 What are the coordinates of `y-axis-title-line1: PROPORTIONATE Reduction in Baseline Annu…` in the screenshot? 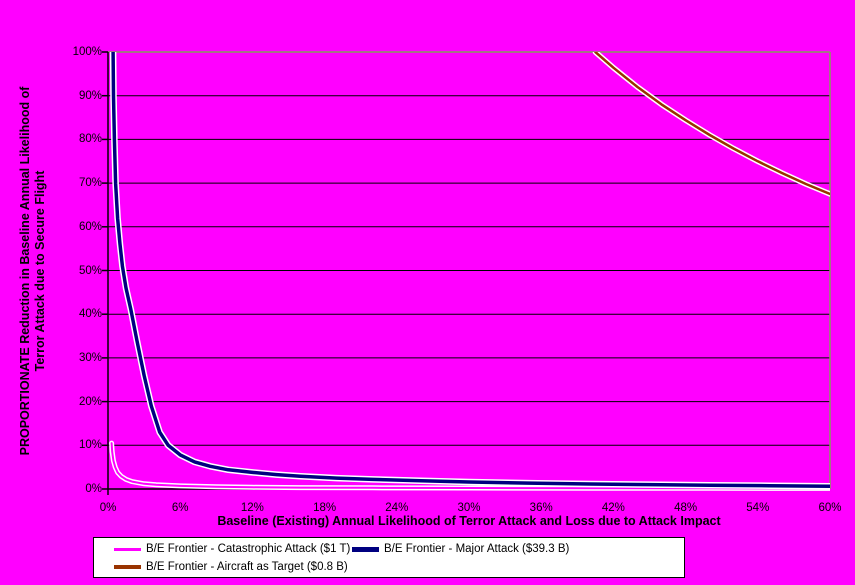 It's located at (25, 271).